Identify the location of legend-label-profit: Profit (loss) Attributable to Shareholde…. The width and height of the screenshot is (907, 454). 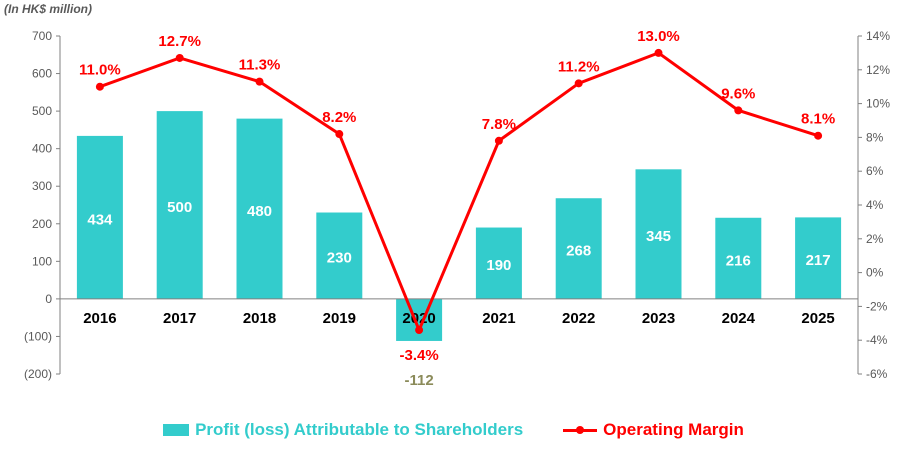
(359, 429).